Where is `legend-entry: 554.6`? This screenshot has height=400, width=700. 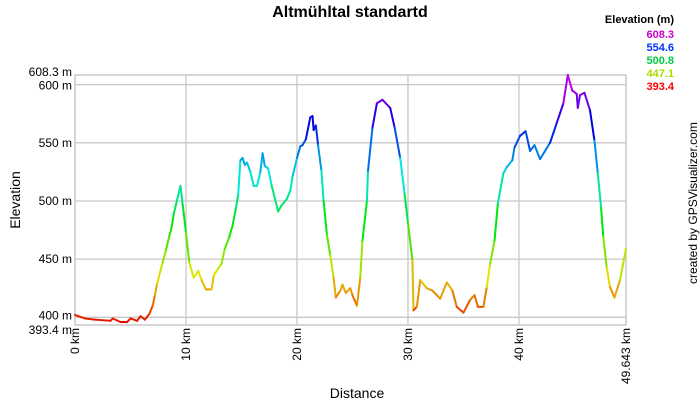 legend-entry: 554.6 is located at coordinates (660, 48).